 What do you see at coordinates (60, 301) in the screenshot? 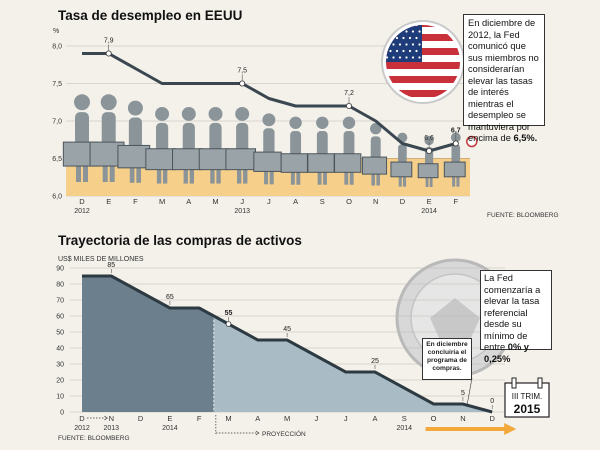
I see `y-tick-label: 70` at bounding box center [60, 301].